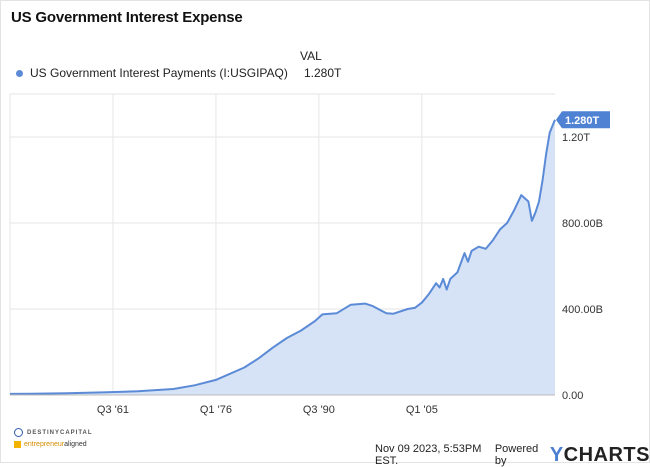 This screenshot has height=467, width=650. I want to click on y-tick-label: 800.00B, so click(582, 224).